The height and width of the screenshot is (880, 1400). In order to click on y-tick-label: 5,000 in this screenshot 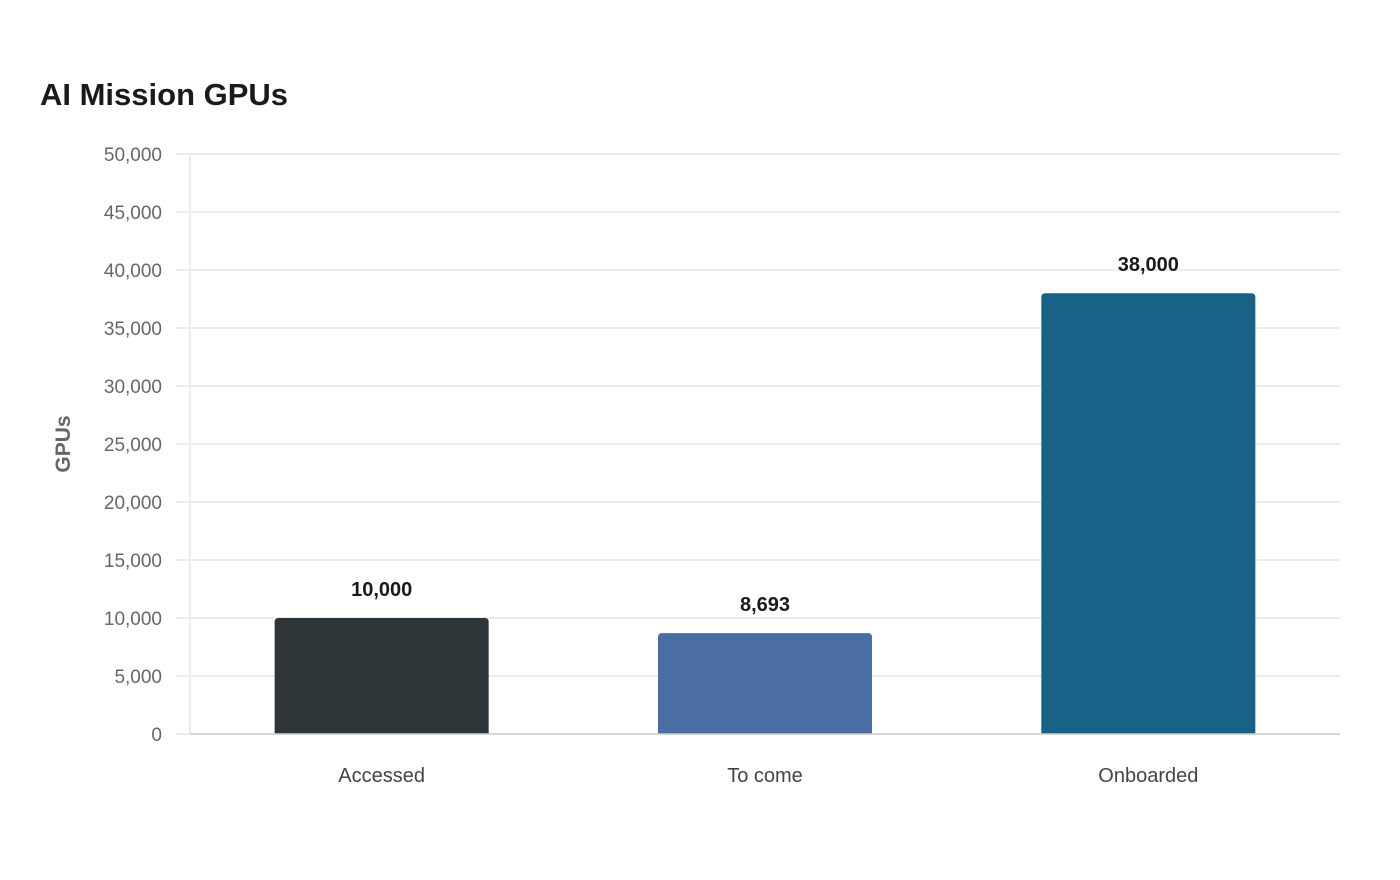, I will do `click(138, 677)`.